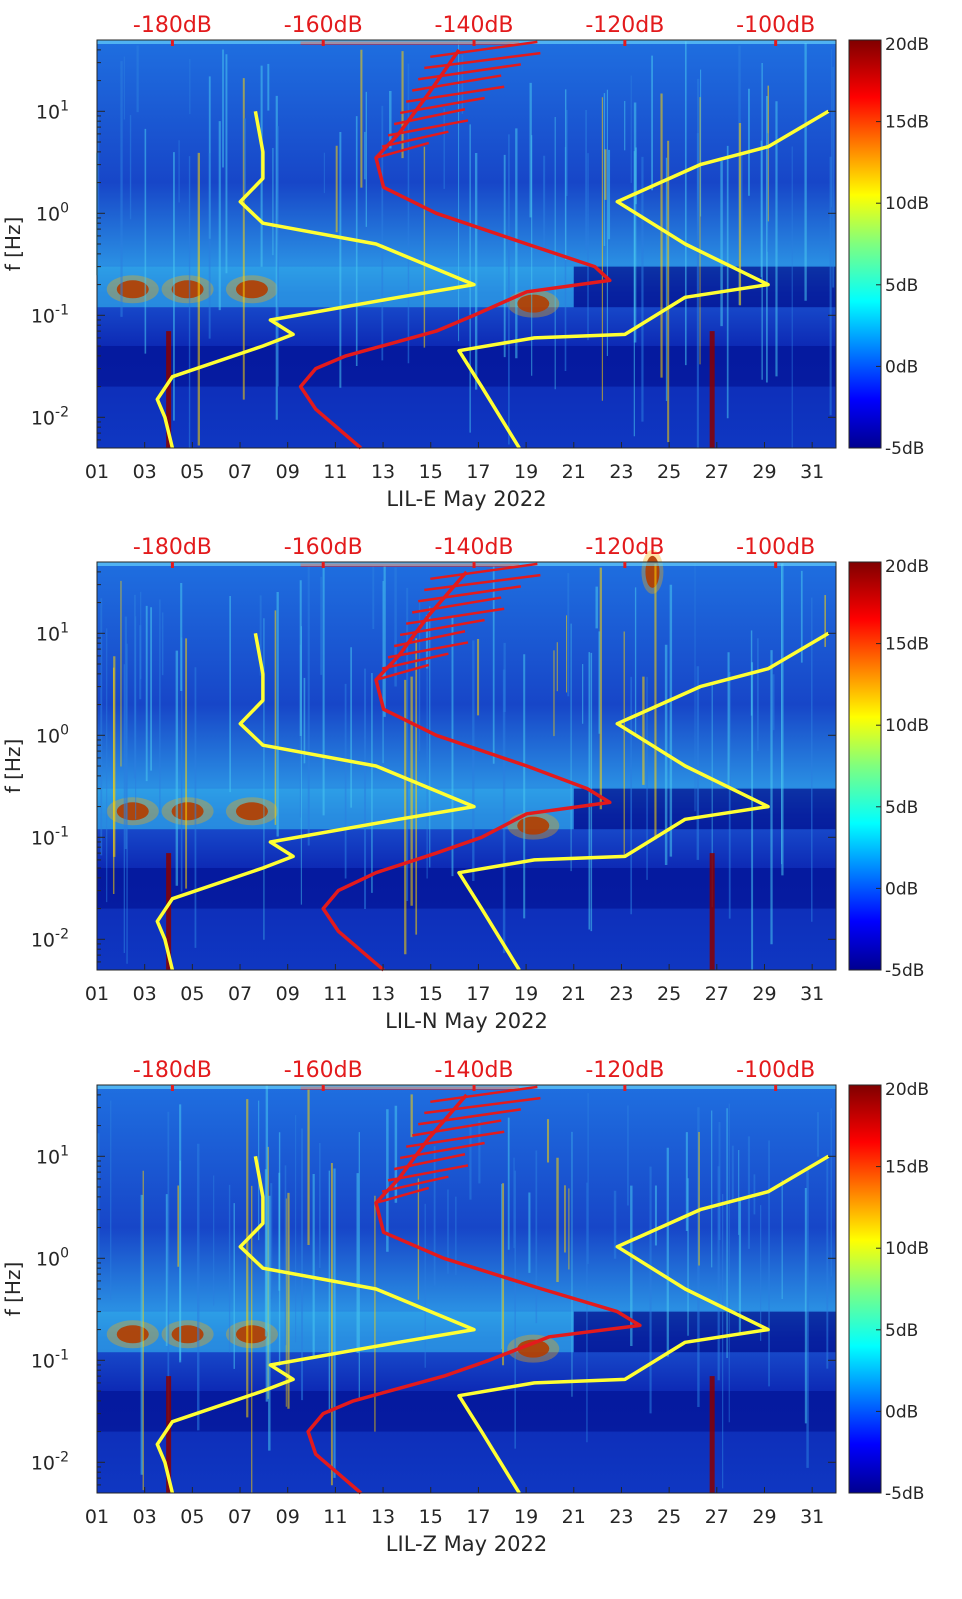  What do you see at coordinates (466, 1021) in the screenshot?
I see `x-axis-label: LIL-N May 2022` at bounding box center [466, 1021].